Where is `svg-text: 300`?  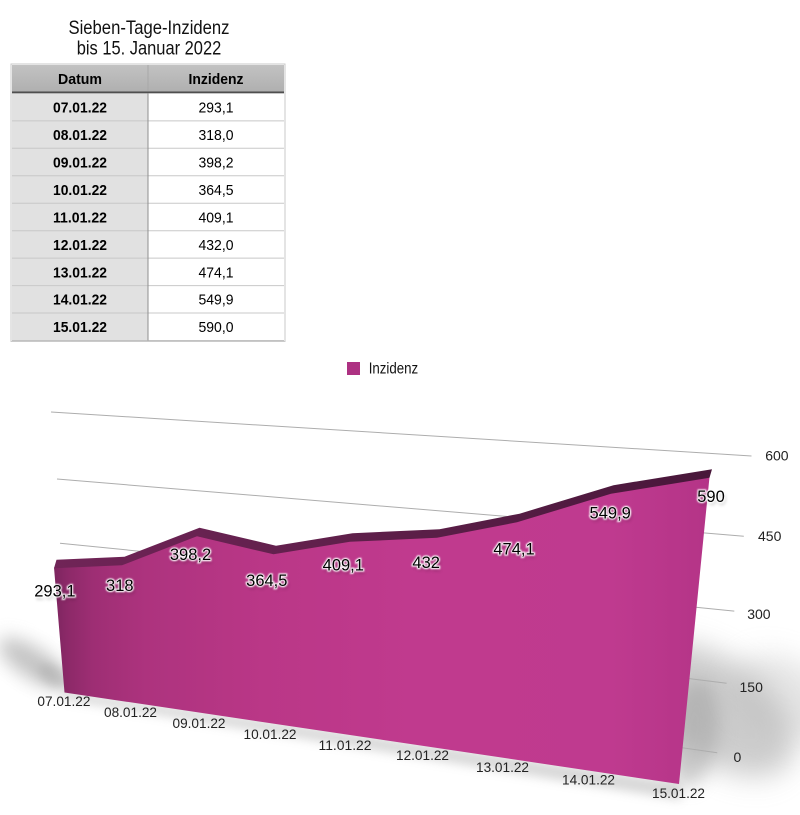 svg-text: 300 is located at coordinates (759, 614).